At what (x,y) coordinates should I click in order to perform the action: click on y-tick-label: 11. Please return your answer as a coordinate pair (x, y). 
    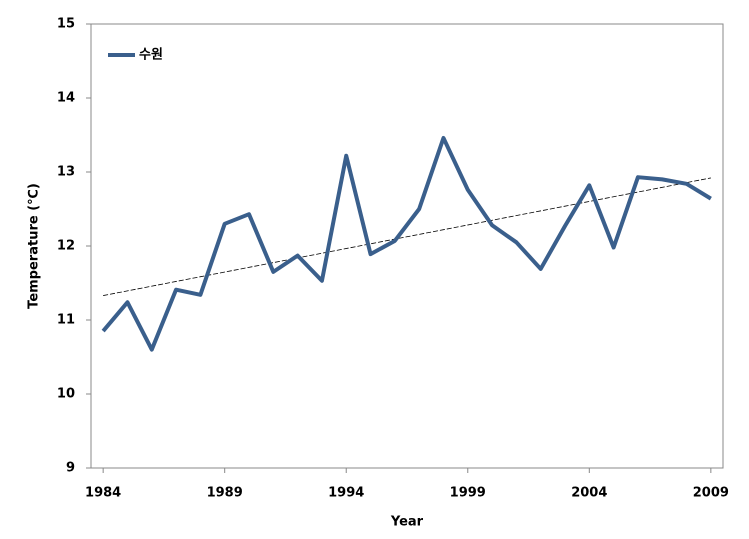
    Looking at the image, I should click on (66, 320).